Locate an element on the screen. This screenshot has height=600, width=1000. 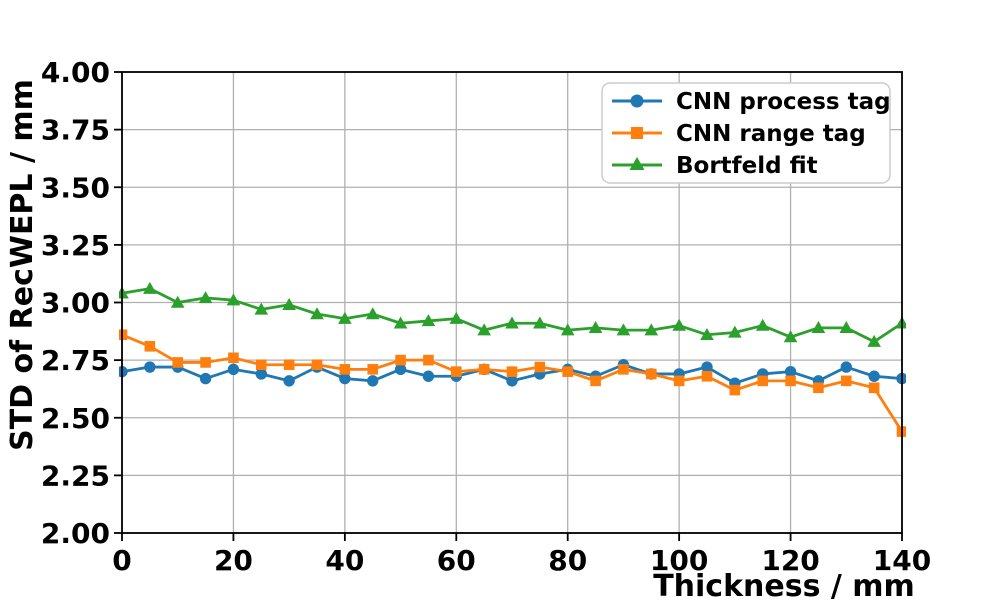
y-tick-labels: 2.00 2.25 2.50 2.75 3.00 3.25 3.50 3.75 4.00 is located at coordinates (75, 303).